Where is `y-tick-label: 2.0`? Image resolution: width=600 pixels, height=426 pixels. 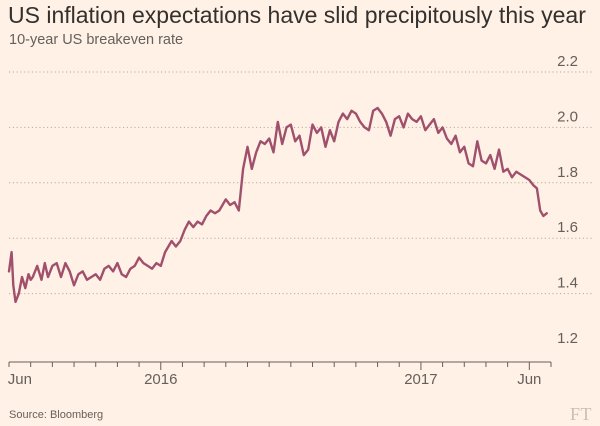 y-tick-label: 2.0 is located at coordinates (567, 116).